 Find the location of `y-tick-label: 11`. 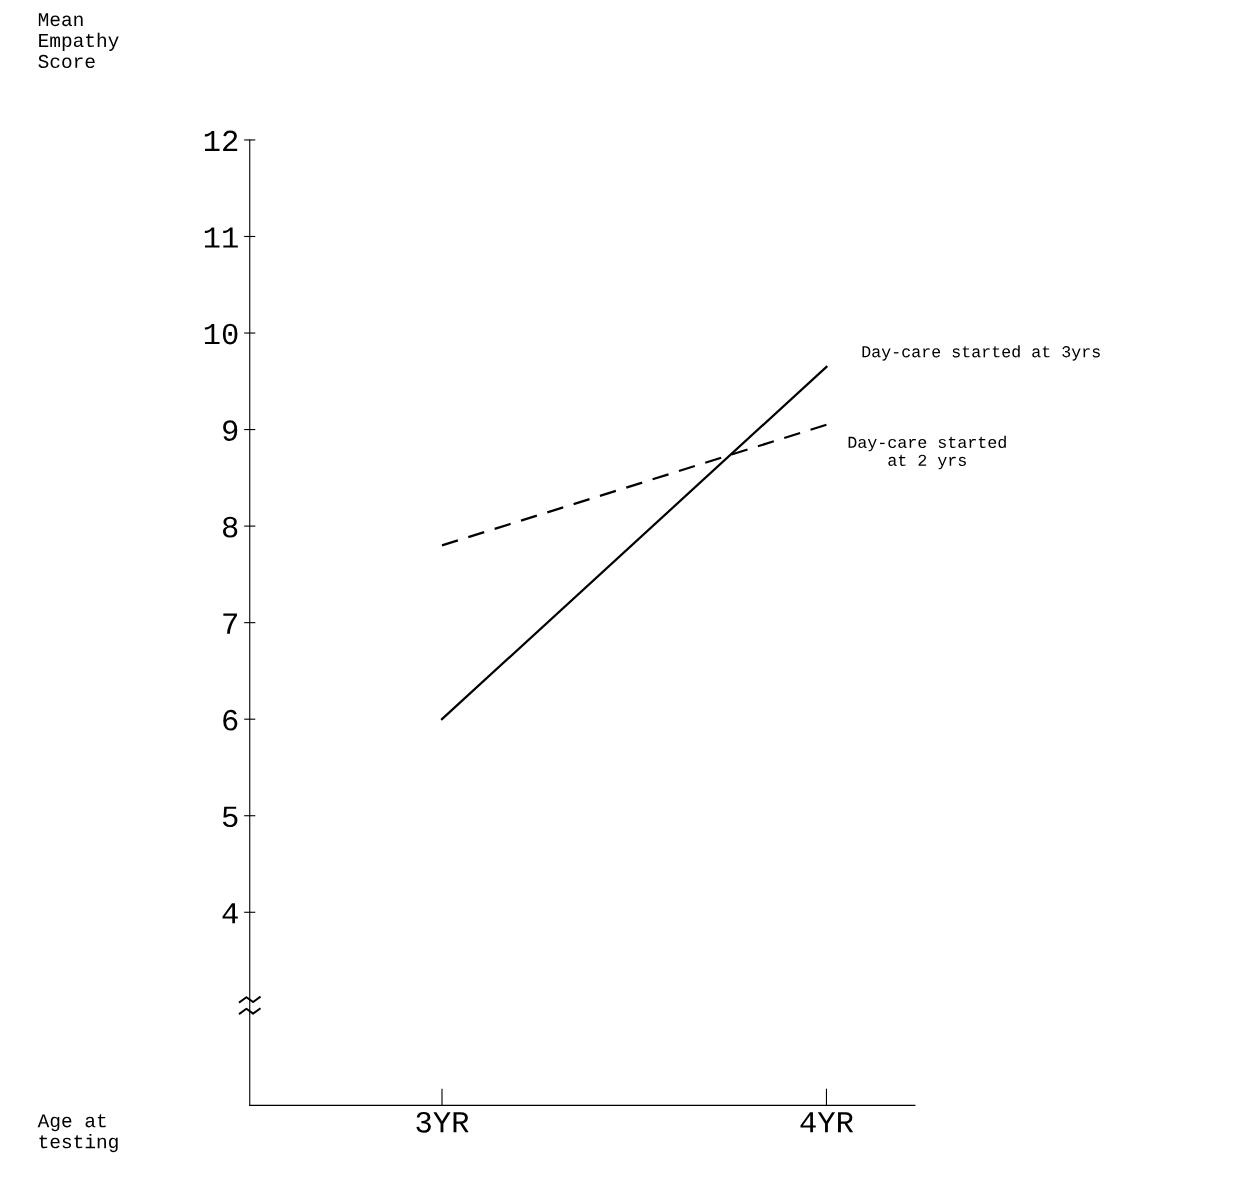

y-tick-label: 11 is located at coordinates (221, 237).